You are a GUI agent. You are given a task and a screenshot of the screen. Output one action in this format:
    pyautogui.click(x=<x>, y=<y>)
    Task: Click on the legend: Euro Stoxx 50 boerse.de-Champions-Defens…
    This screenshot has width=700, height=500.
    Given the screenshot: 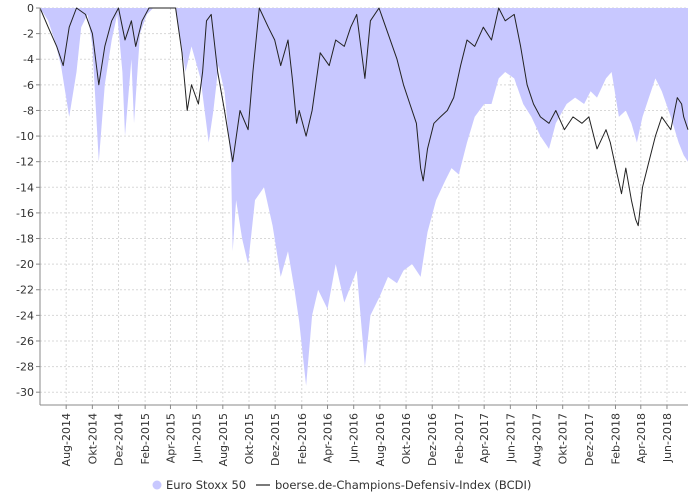 What is the action you would take?
    pyautogui.click(x=341, y=485)
    